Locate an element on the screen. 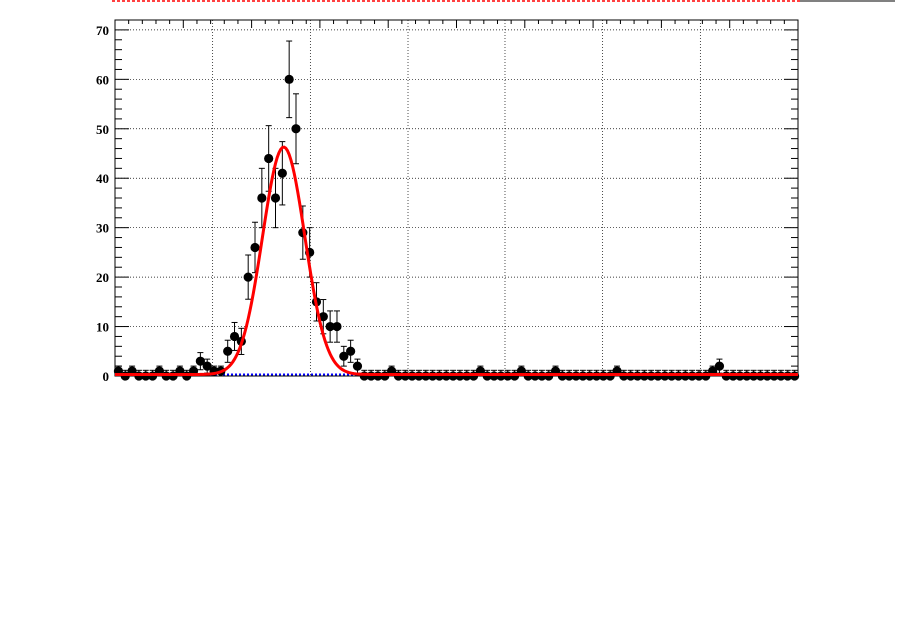  y-tick-label: 40 is located at coordinates (102, 178).